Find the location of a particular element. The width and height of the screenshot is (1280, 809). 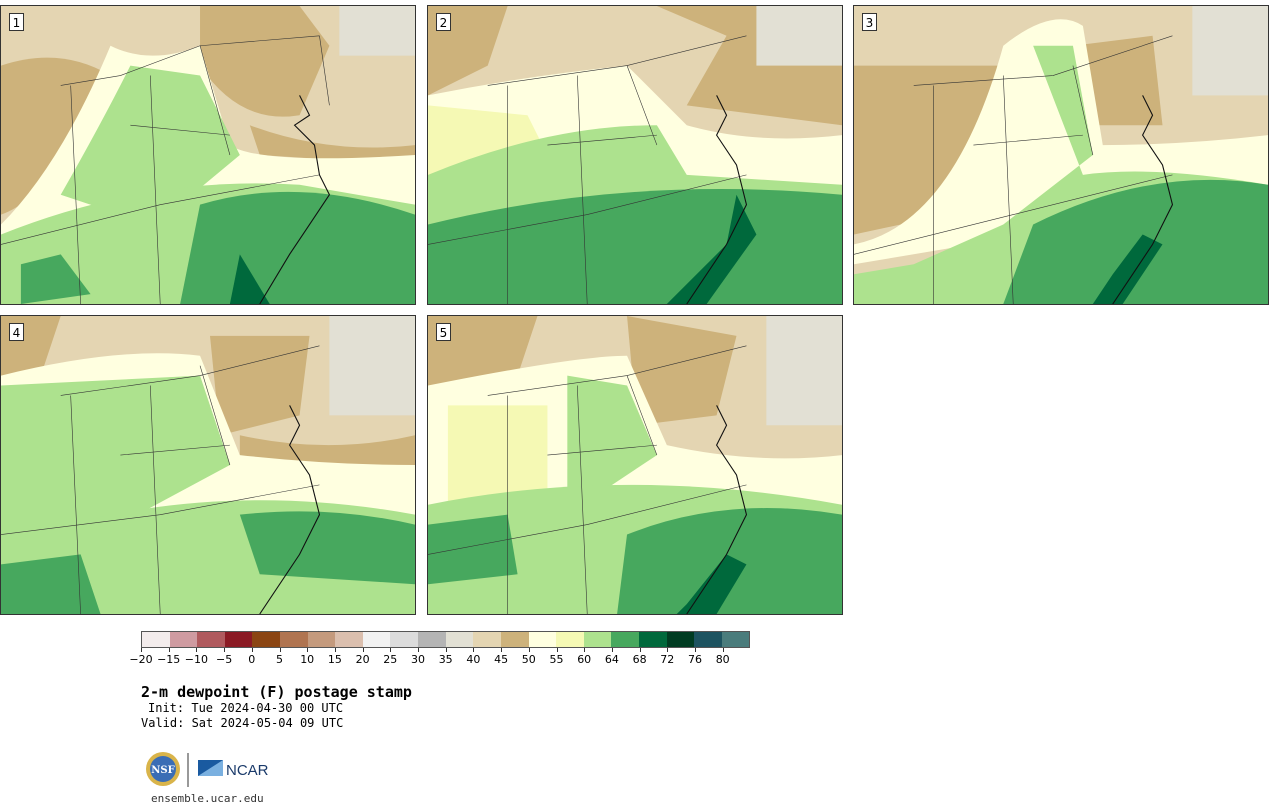

member-number-3: 3 is located at coordinates (869, 22).